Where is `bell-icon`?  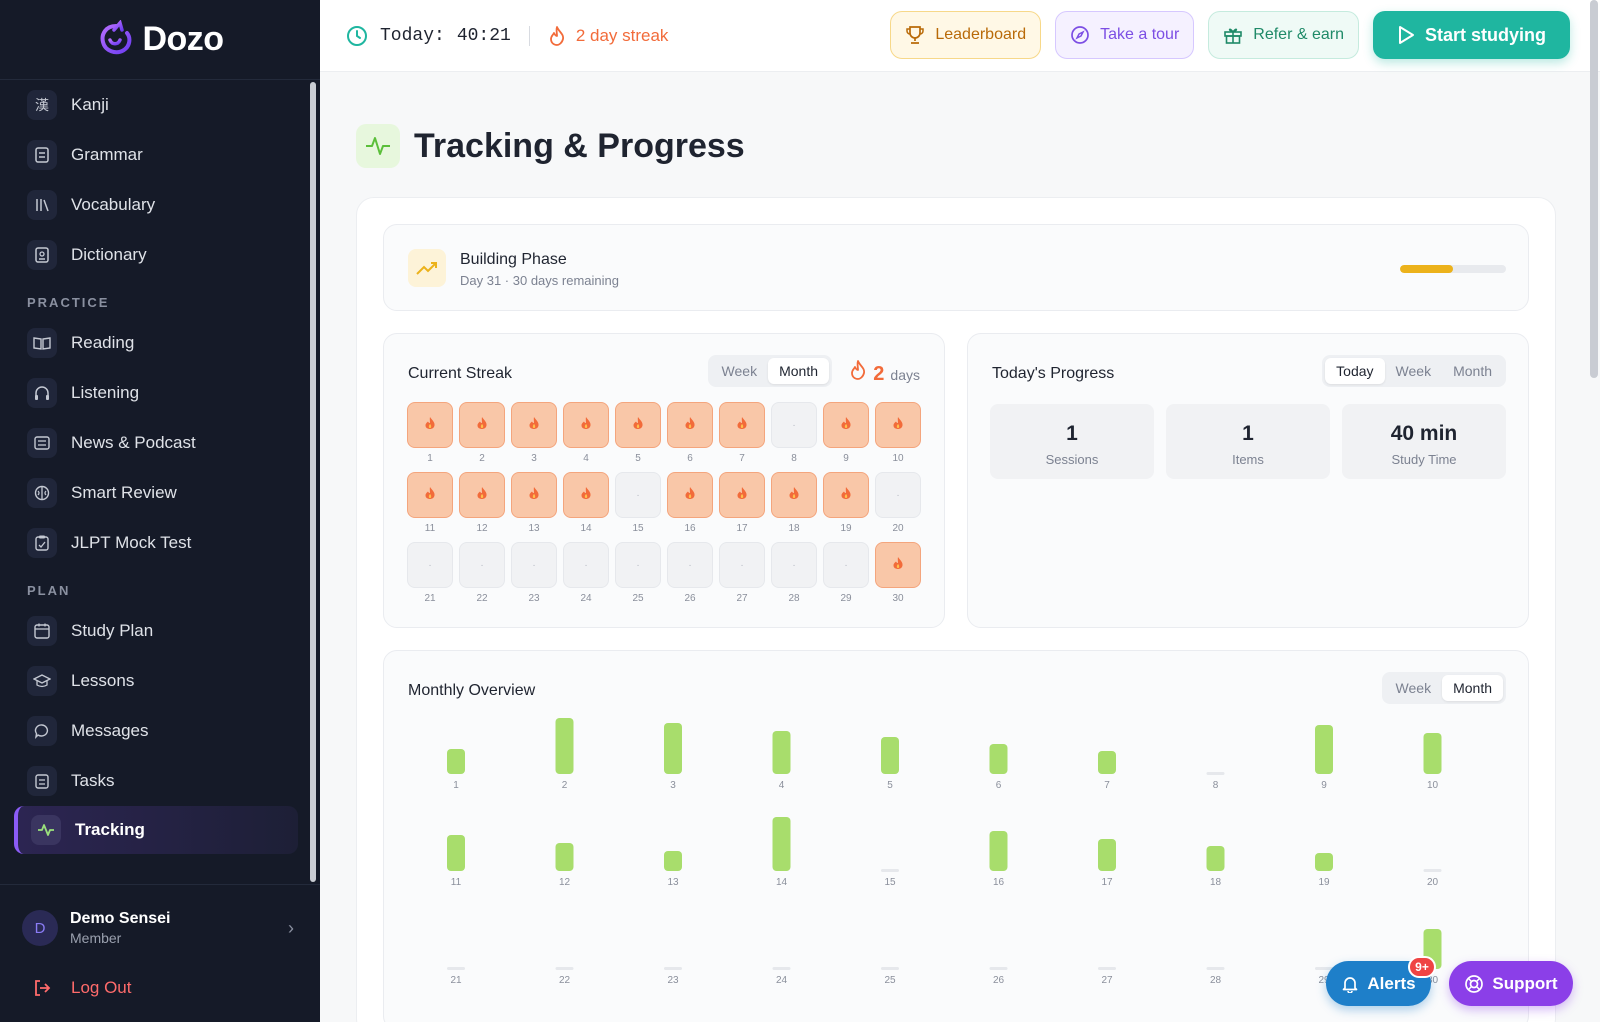 bell-icon is located at coordinates (1350, 984).